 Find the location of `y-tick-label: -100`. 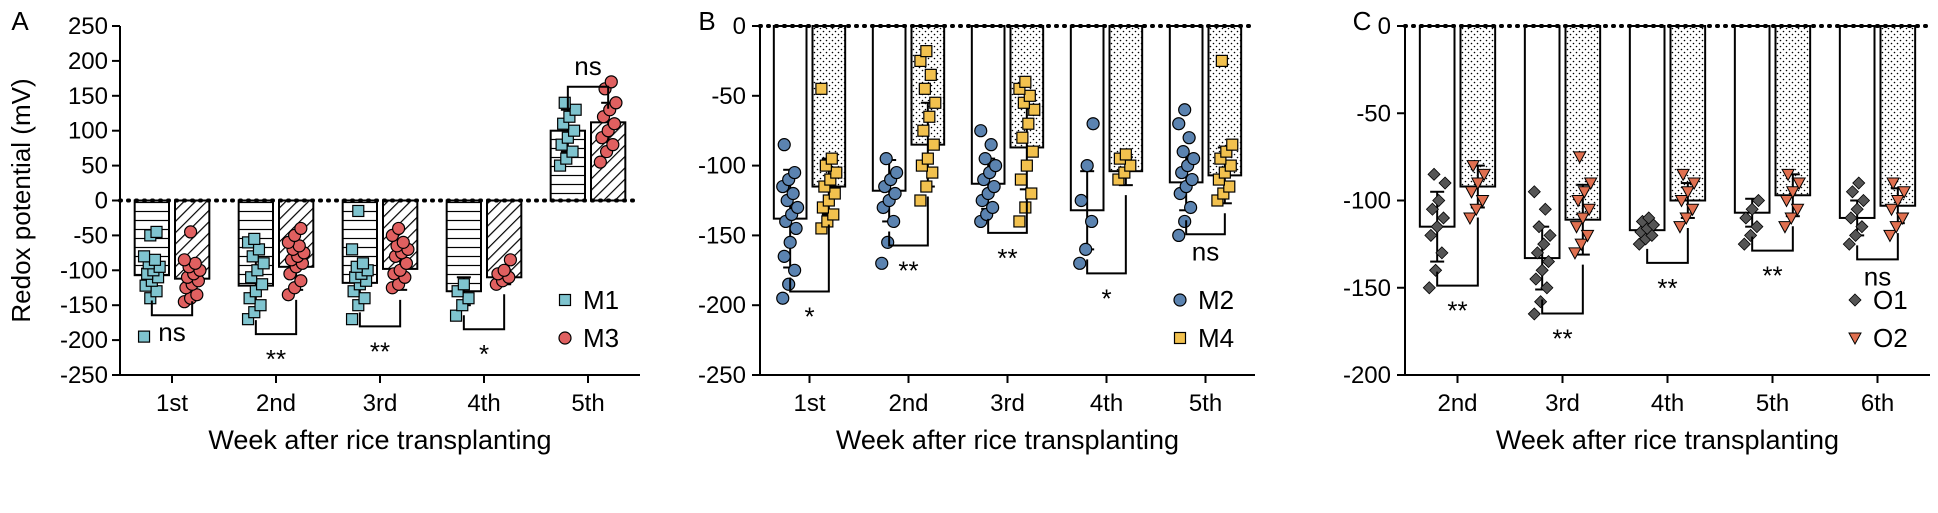

y-tick-label: -100 is located at coordinates (1367, 201).